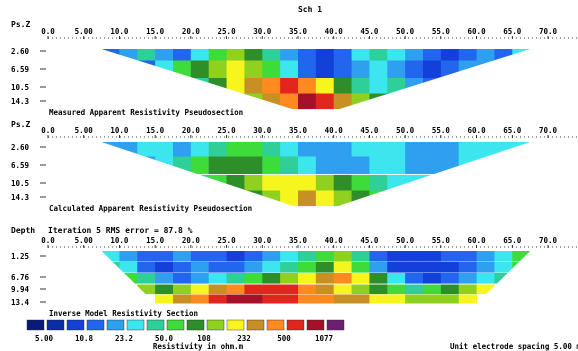 The image size is (578, 351). Describe the element at coordinates (84, 130) in the screenshot. I see `x-tick-label: 5.00` at that location.